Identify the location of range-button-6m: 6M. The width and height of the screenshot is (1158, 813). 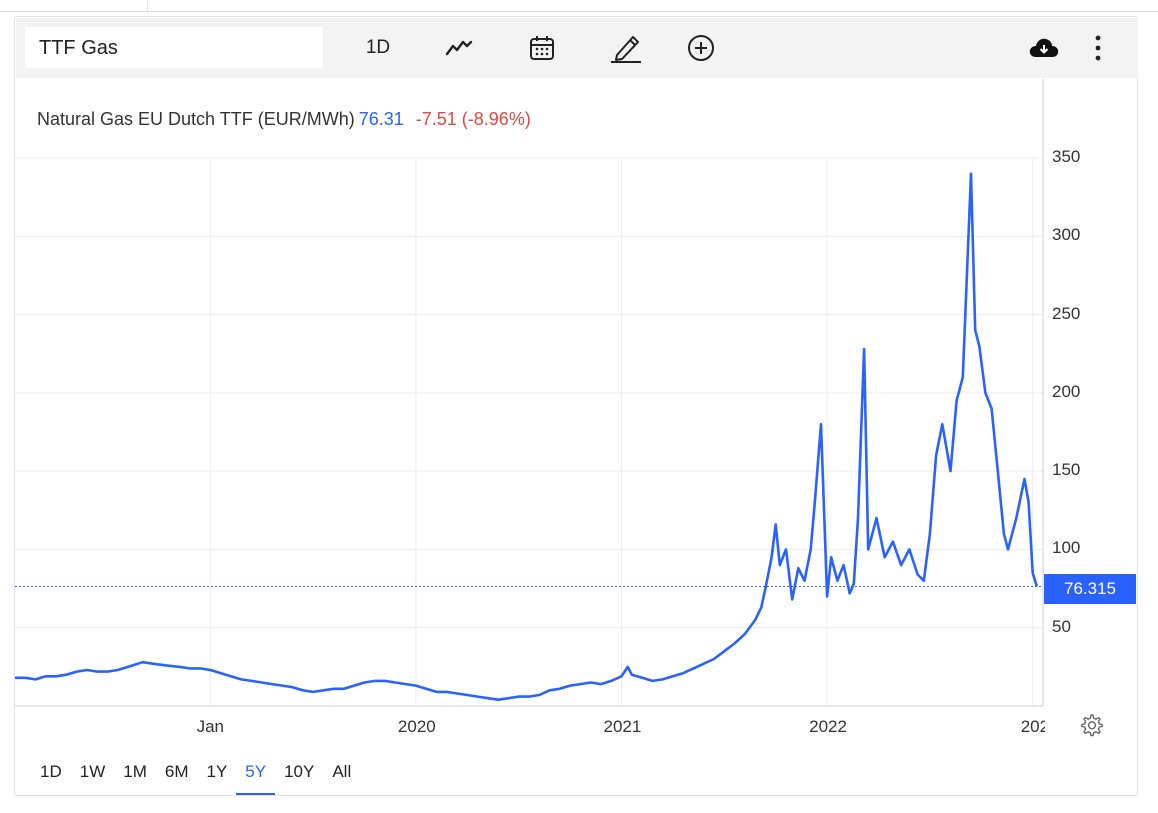
(176, 771).